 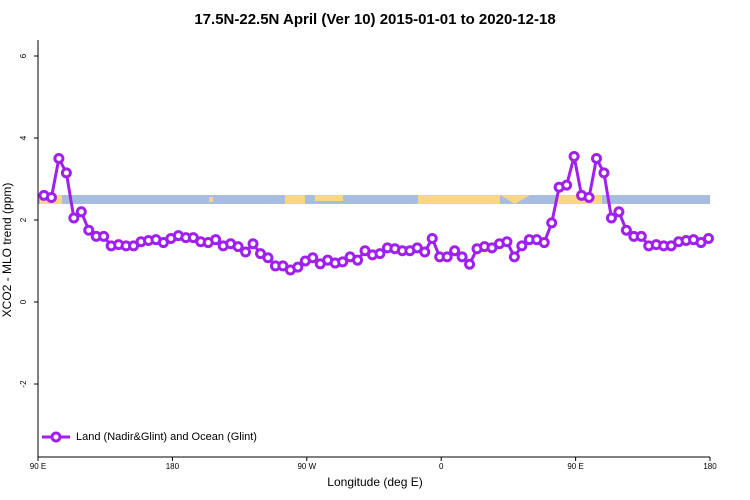 What do you see at coordinates (23, 384) in the screenshot?
I see `y-tick-label: -2` at bounding box center [23, 384].